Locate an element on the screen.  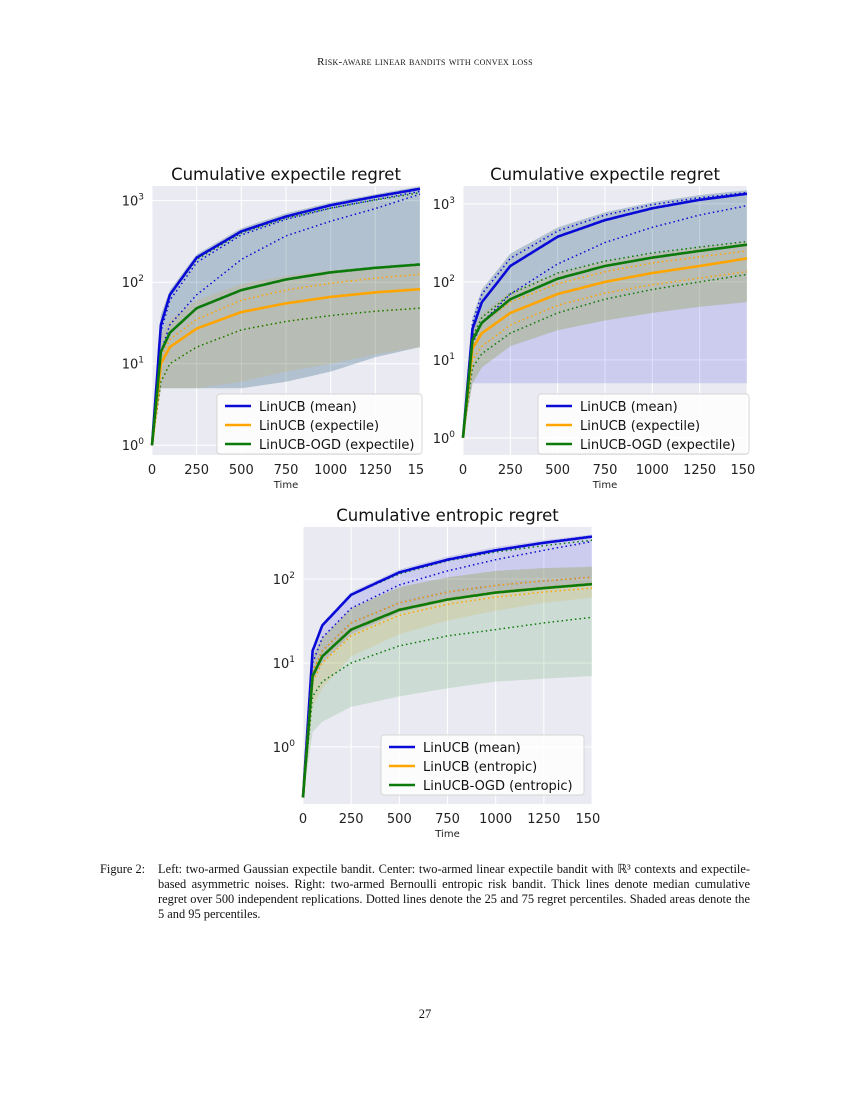
page-number: 27 is located at coordinates (425, 1014).